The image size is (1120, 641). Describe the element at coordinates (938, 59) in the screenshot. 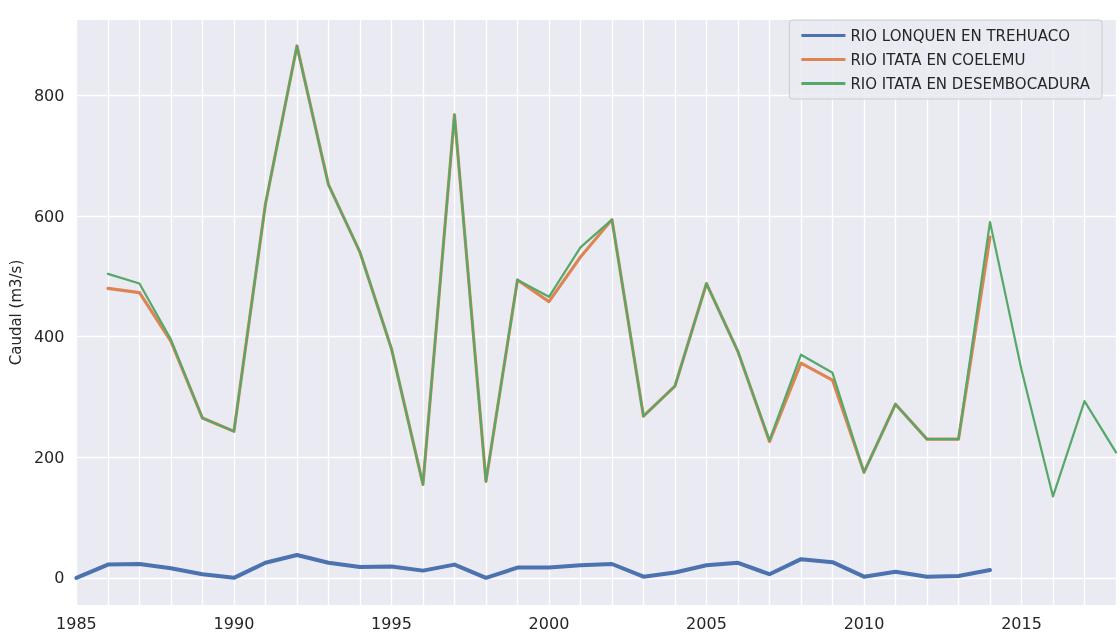

I see `legend-label: RIO ITATA EN COELEMU` at that location.